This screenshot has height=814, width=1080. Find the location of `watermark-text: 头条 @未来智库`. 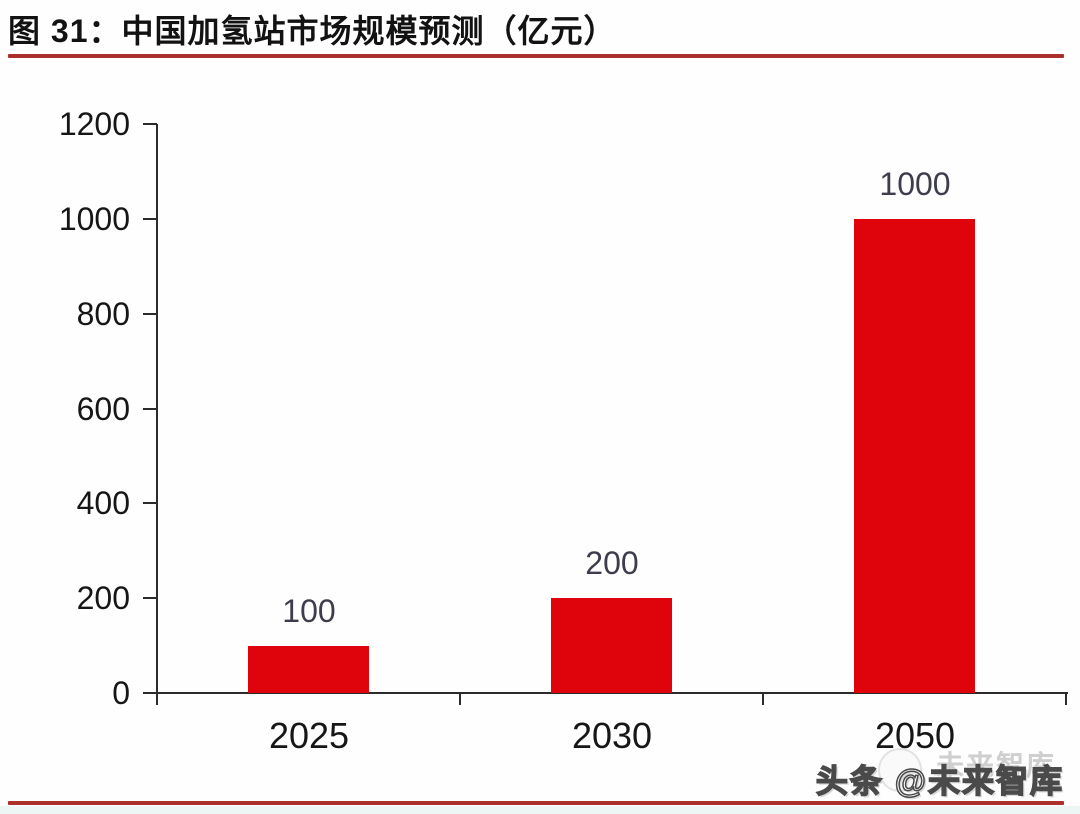

watermark-text: 头条 @未来智库 is located at coordinates (939, 781).